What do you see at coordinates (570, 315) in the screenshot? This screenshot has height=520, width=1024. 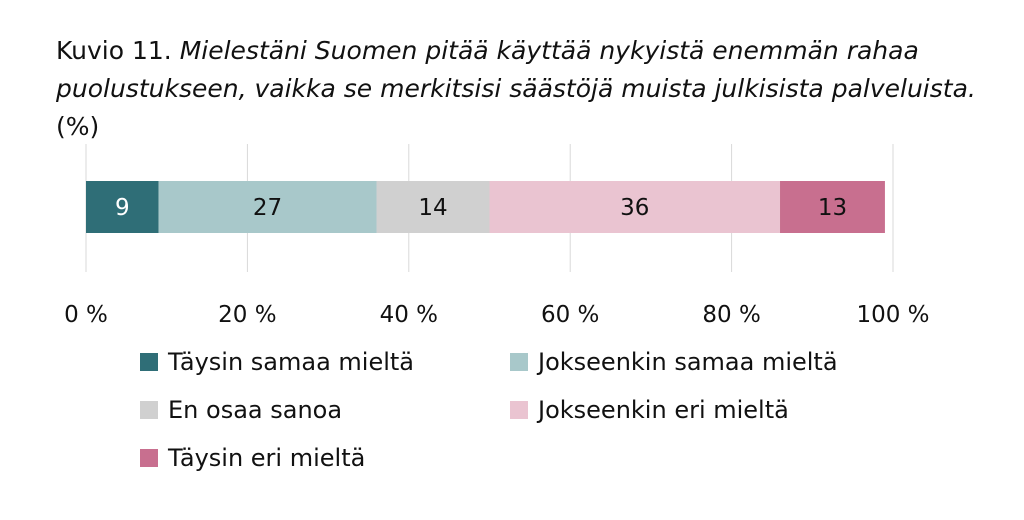 I see `x-tick-label: 60 %` at bounding box center [570, 315].